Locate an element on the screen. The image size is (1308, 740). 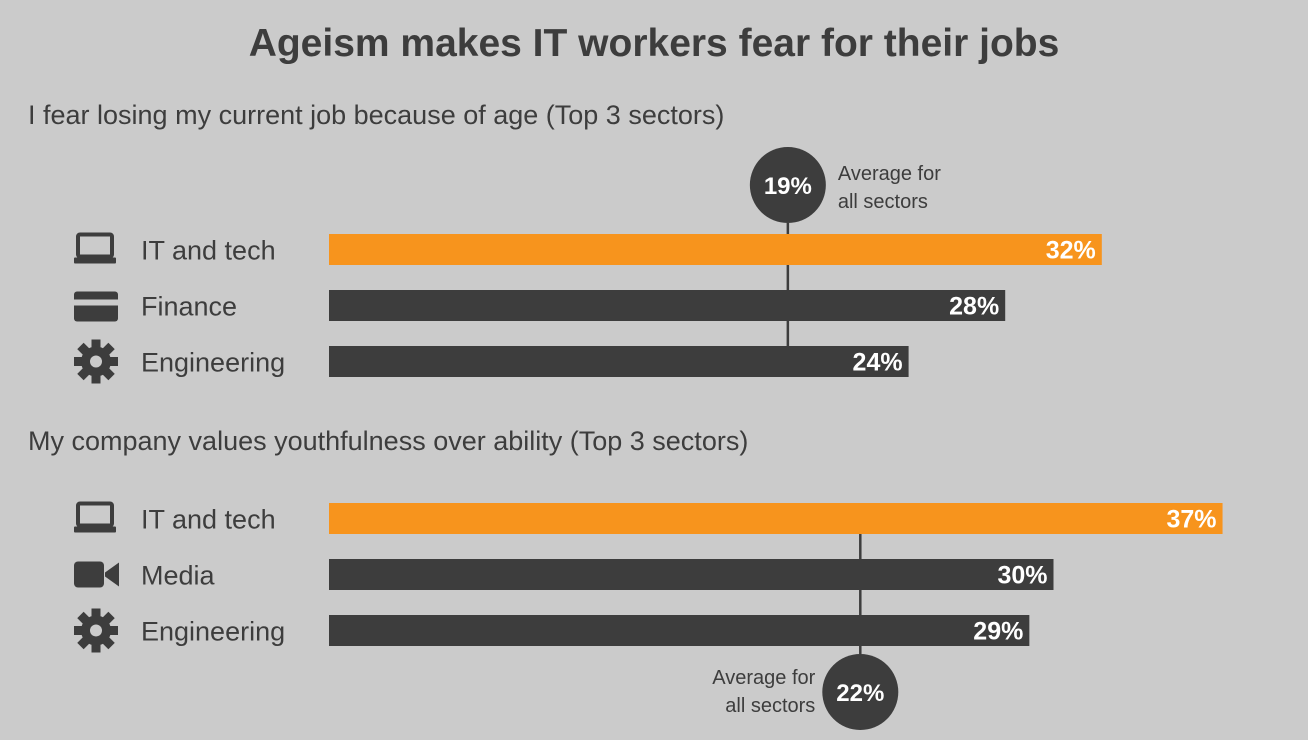
average-marker: 22% Average for all sectors is located at coordinates (805, 632).